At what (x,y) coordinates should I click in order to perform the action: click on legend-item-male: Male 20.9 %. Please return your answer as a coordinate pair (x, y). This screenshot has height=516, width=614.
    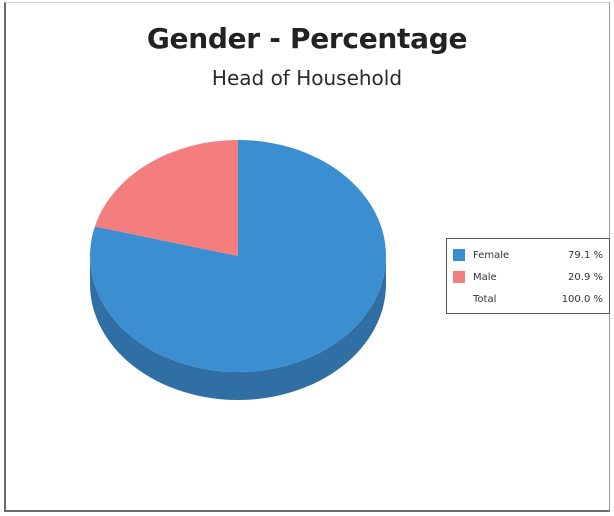
    Looking at the image, I should click on (528, 277).